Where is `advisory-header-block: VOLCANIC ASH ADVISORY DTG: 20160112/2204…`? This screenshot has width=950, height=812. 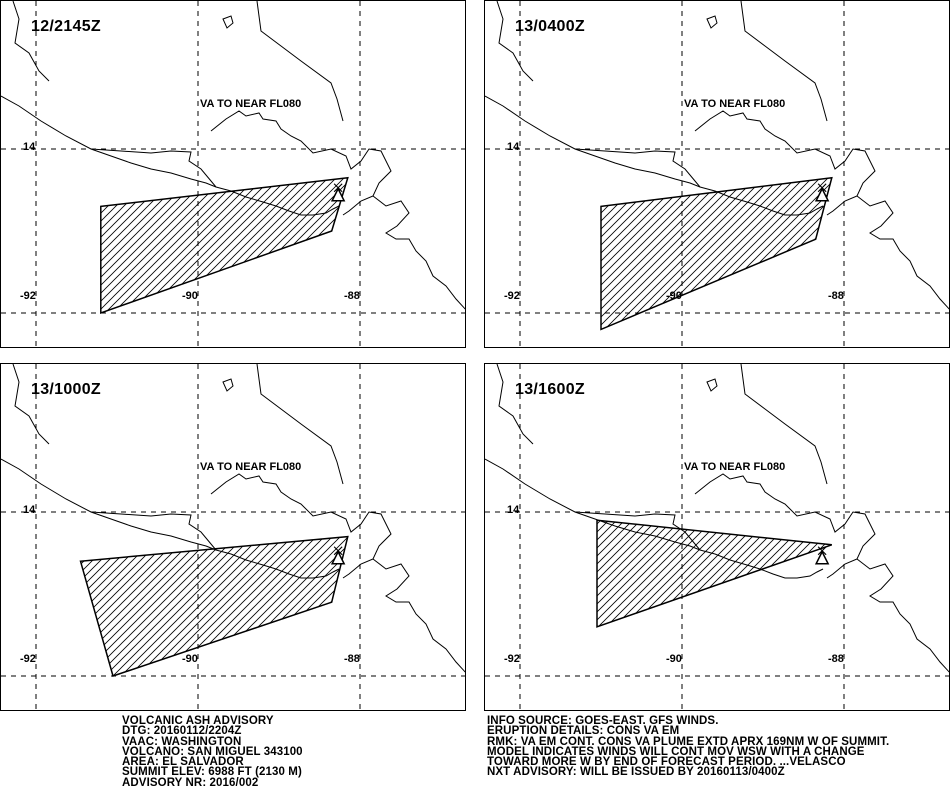 advisory-header-block: VOLCANIC ASH ADVISORY DTG: 20160112/2204… is located at coordinates (212, 752).